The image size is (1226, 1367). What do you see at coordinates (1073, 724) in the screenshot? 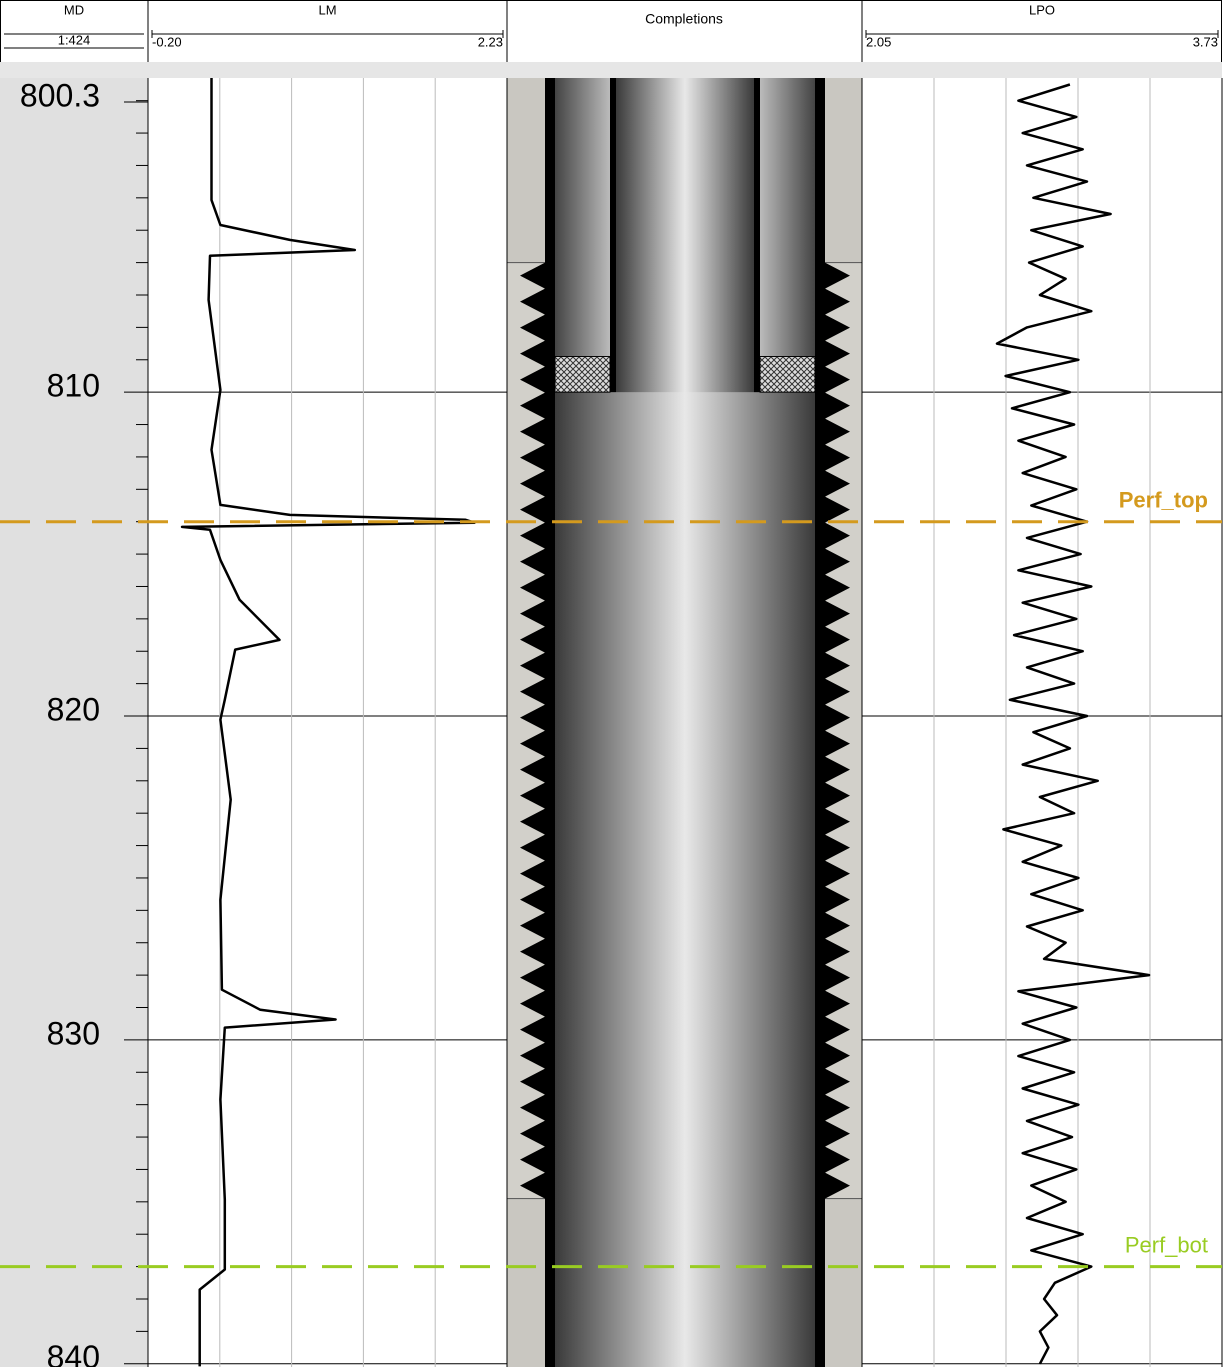
I see `log-curve` at bounding box center [1073, 724].